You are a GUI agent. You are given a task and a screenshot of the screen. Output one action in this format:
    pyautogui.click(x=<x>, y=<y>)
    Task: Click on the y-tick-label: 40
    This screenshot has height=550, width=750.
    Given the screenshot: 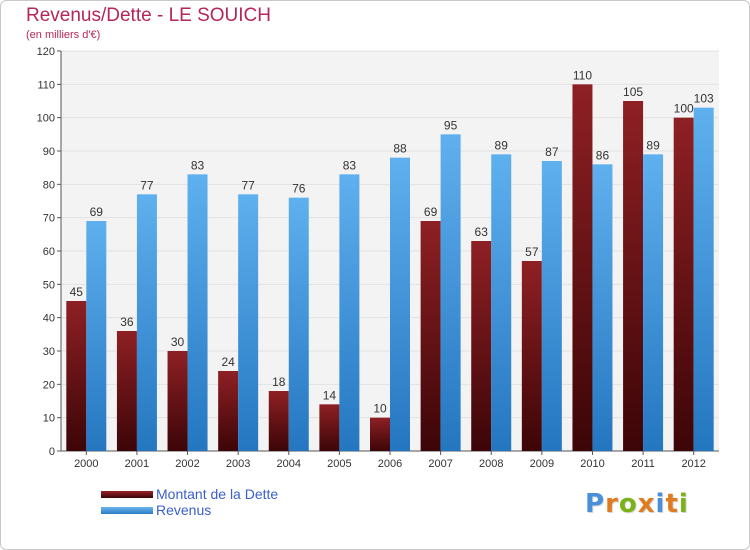 What is the action you would take?
    pyautogui.click(x=49, y=319)
    